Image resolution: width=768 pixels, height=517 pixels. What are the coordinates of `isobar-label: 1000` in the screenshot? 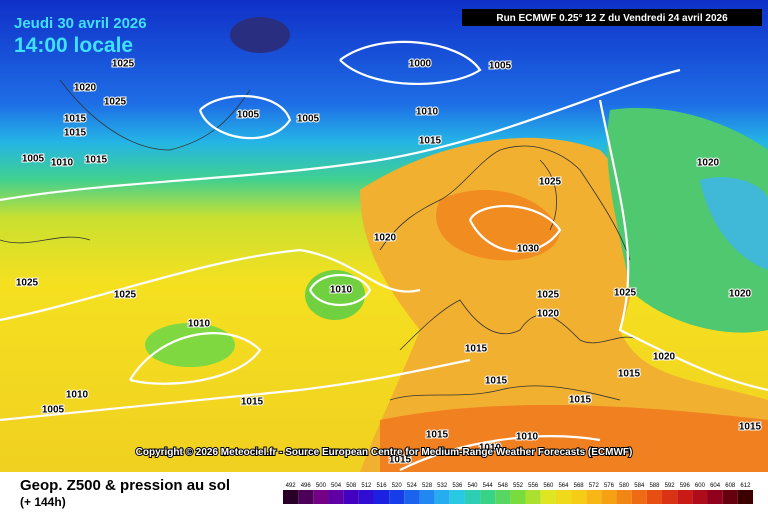 It's located at (420, 64).